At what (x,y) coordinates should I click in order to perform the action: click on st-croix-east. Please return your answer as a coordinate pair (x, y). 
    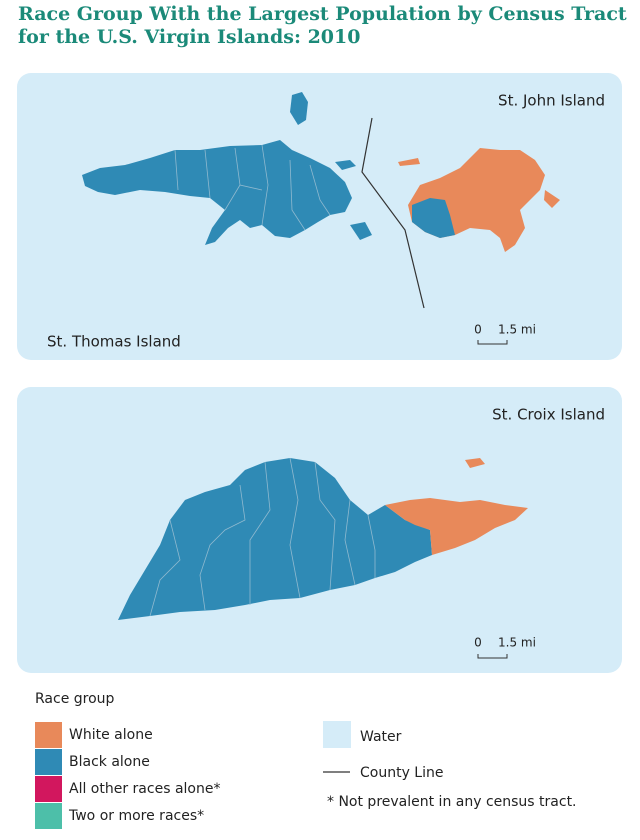
    Looking at the image, I should click on (456, 526).